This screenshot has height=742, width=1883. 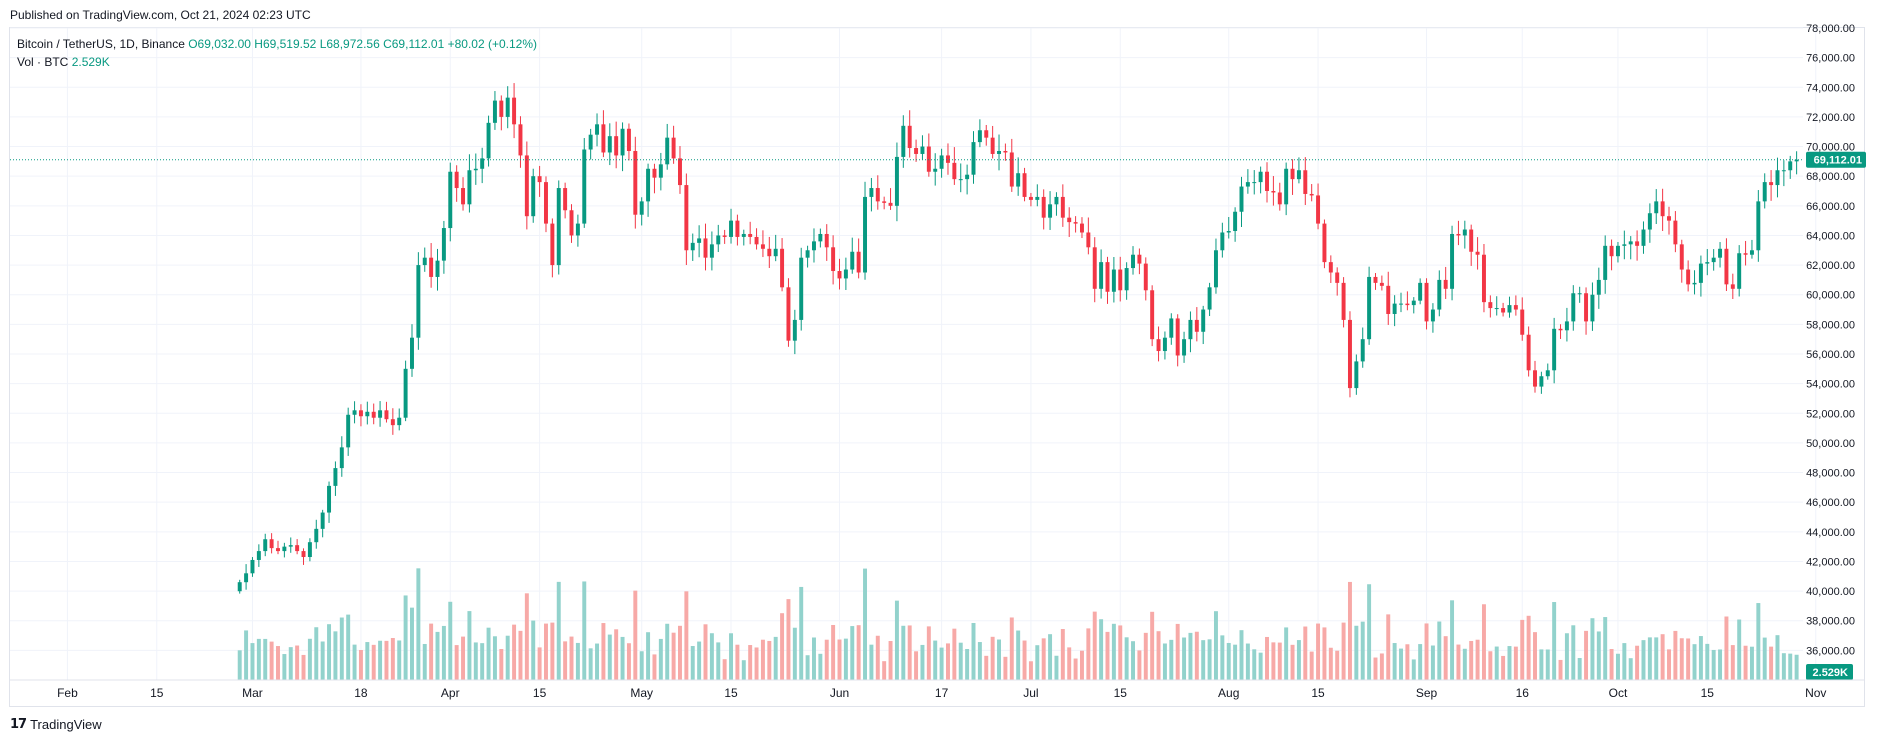 What do you see at coordinates (1830, 236) in the screenshot?
I see `price-tick-label: 64,000.00` at bounding box center [1830, 236].